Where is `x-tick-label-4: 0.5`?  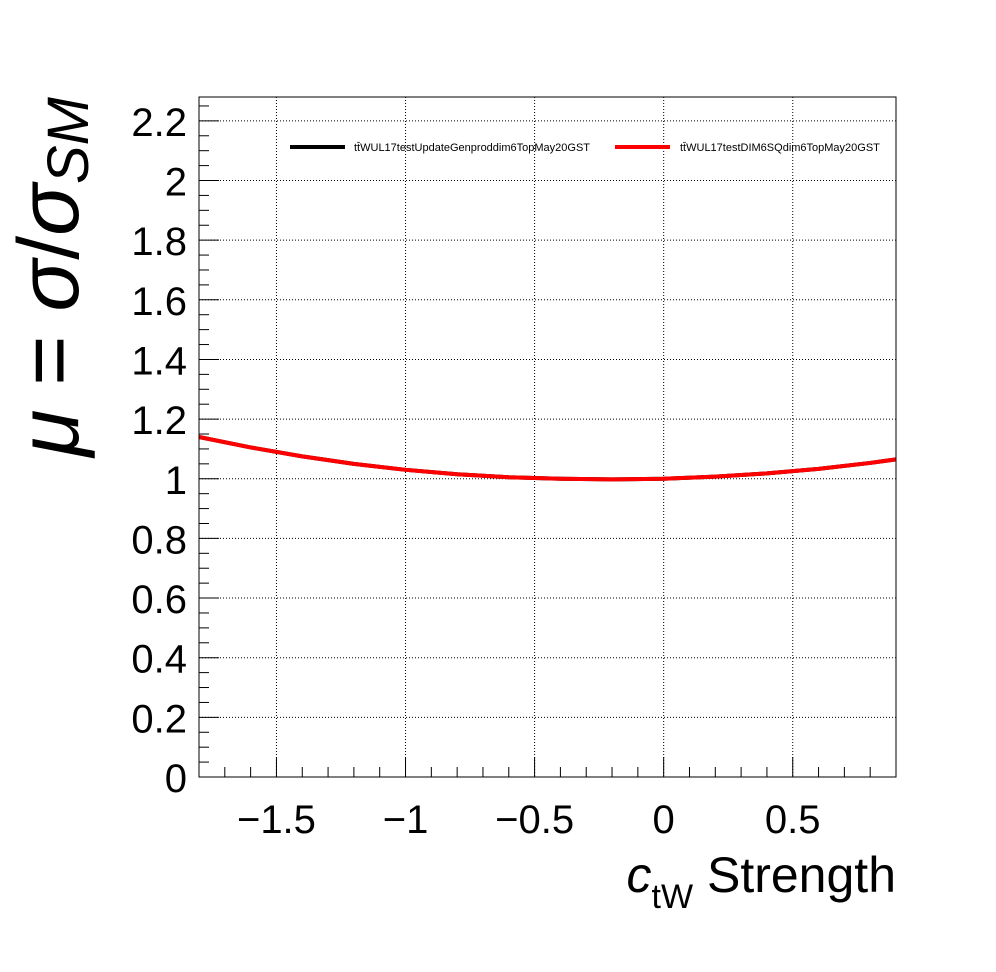
x-tick-label-4: 0.5 is located at coordinates (793, 820).